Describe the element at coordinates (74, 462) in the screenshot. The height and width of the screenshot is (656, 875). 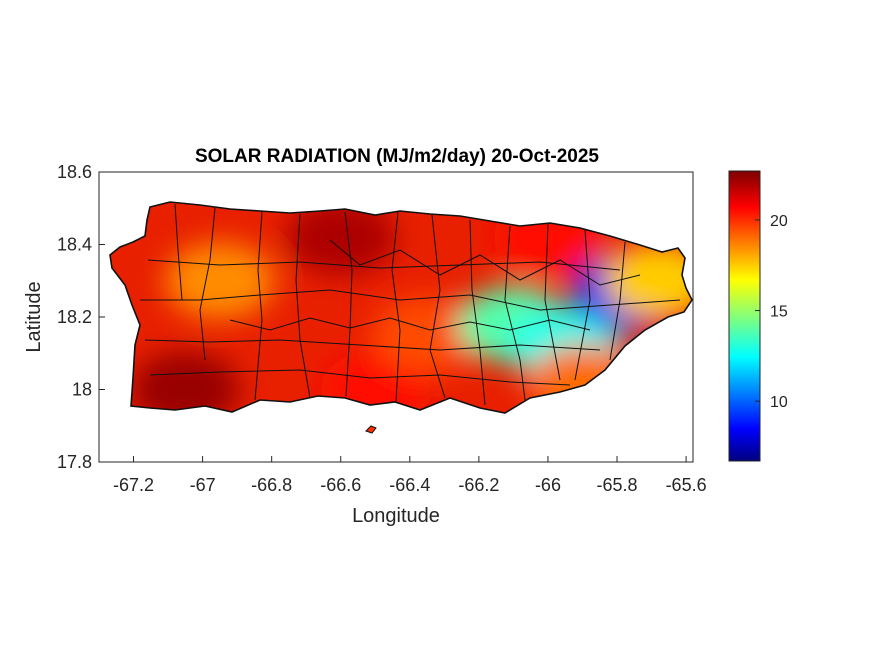
I see `y-tick-label: 17.8` at that location.